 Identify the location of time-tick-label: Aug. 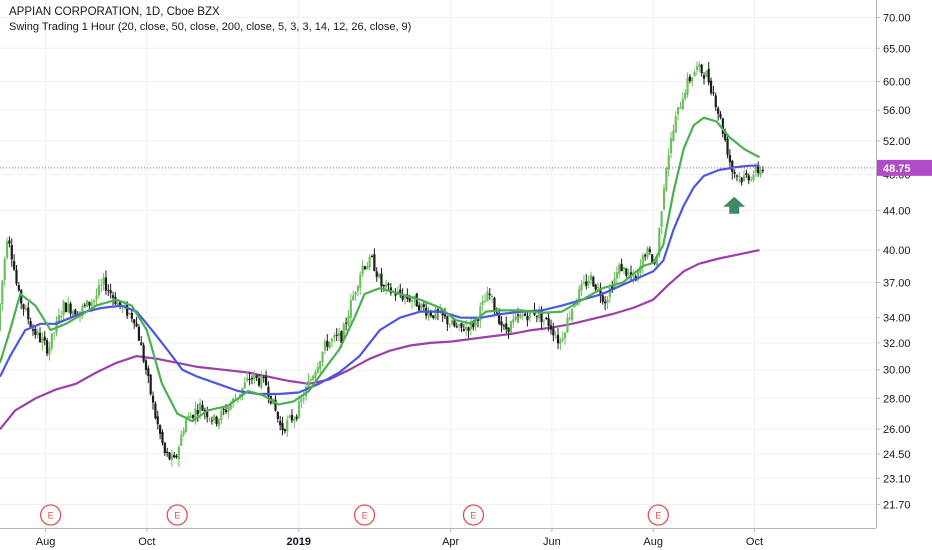
(653, 542).